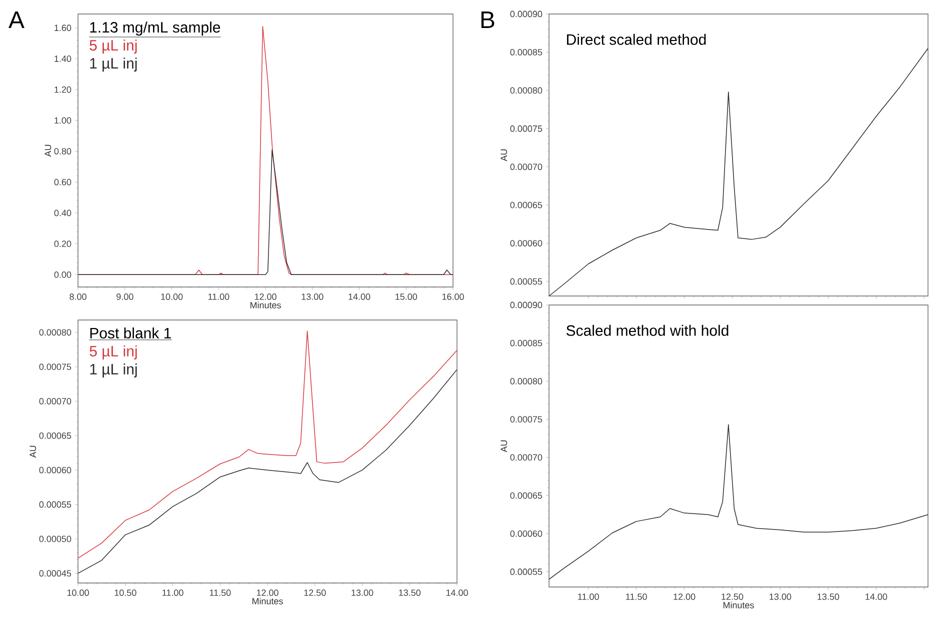  I want to click on x-tick-label: 9.00, so click(125, 297).